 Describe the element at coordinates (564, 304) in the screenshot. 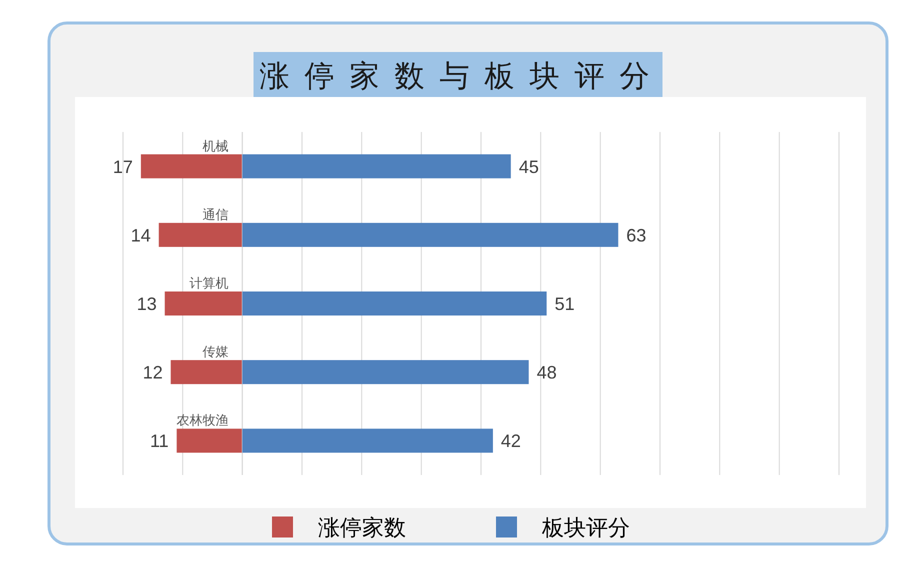

I see `data-label: 51` at that location.